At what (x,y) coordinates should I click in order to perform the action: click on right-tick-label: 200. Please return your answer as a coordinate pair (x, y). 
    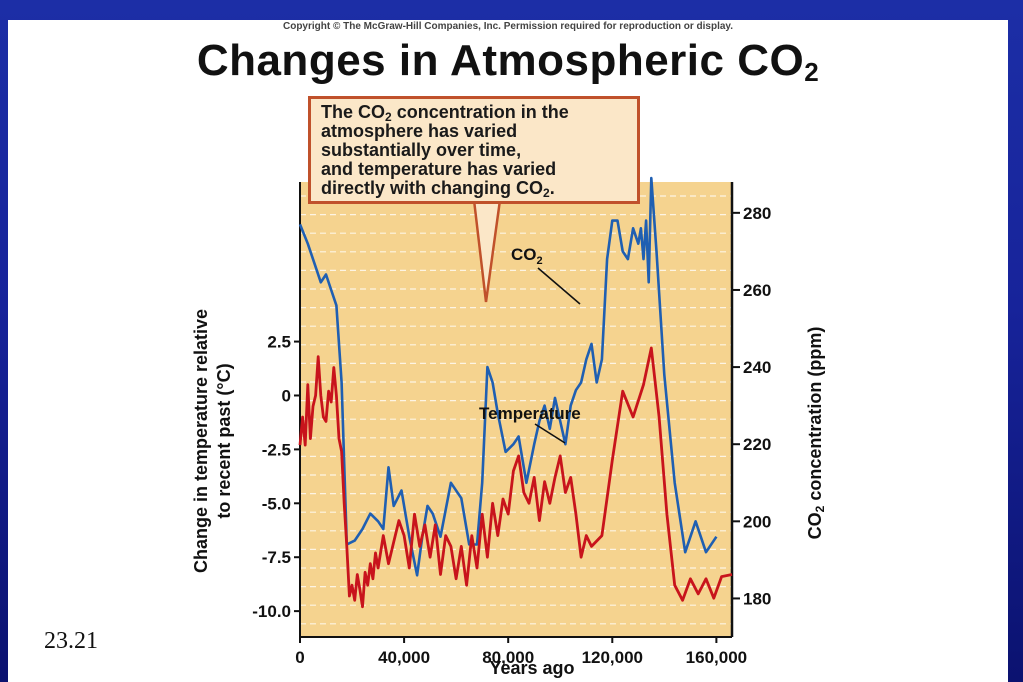
    Looking at the image, I should click on (757, 521).